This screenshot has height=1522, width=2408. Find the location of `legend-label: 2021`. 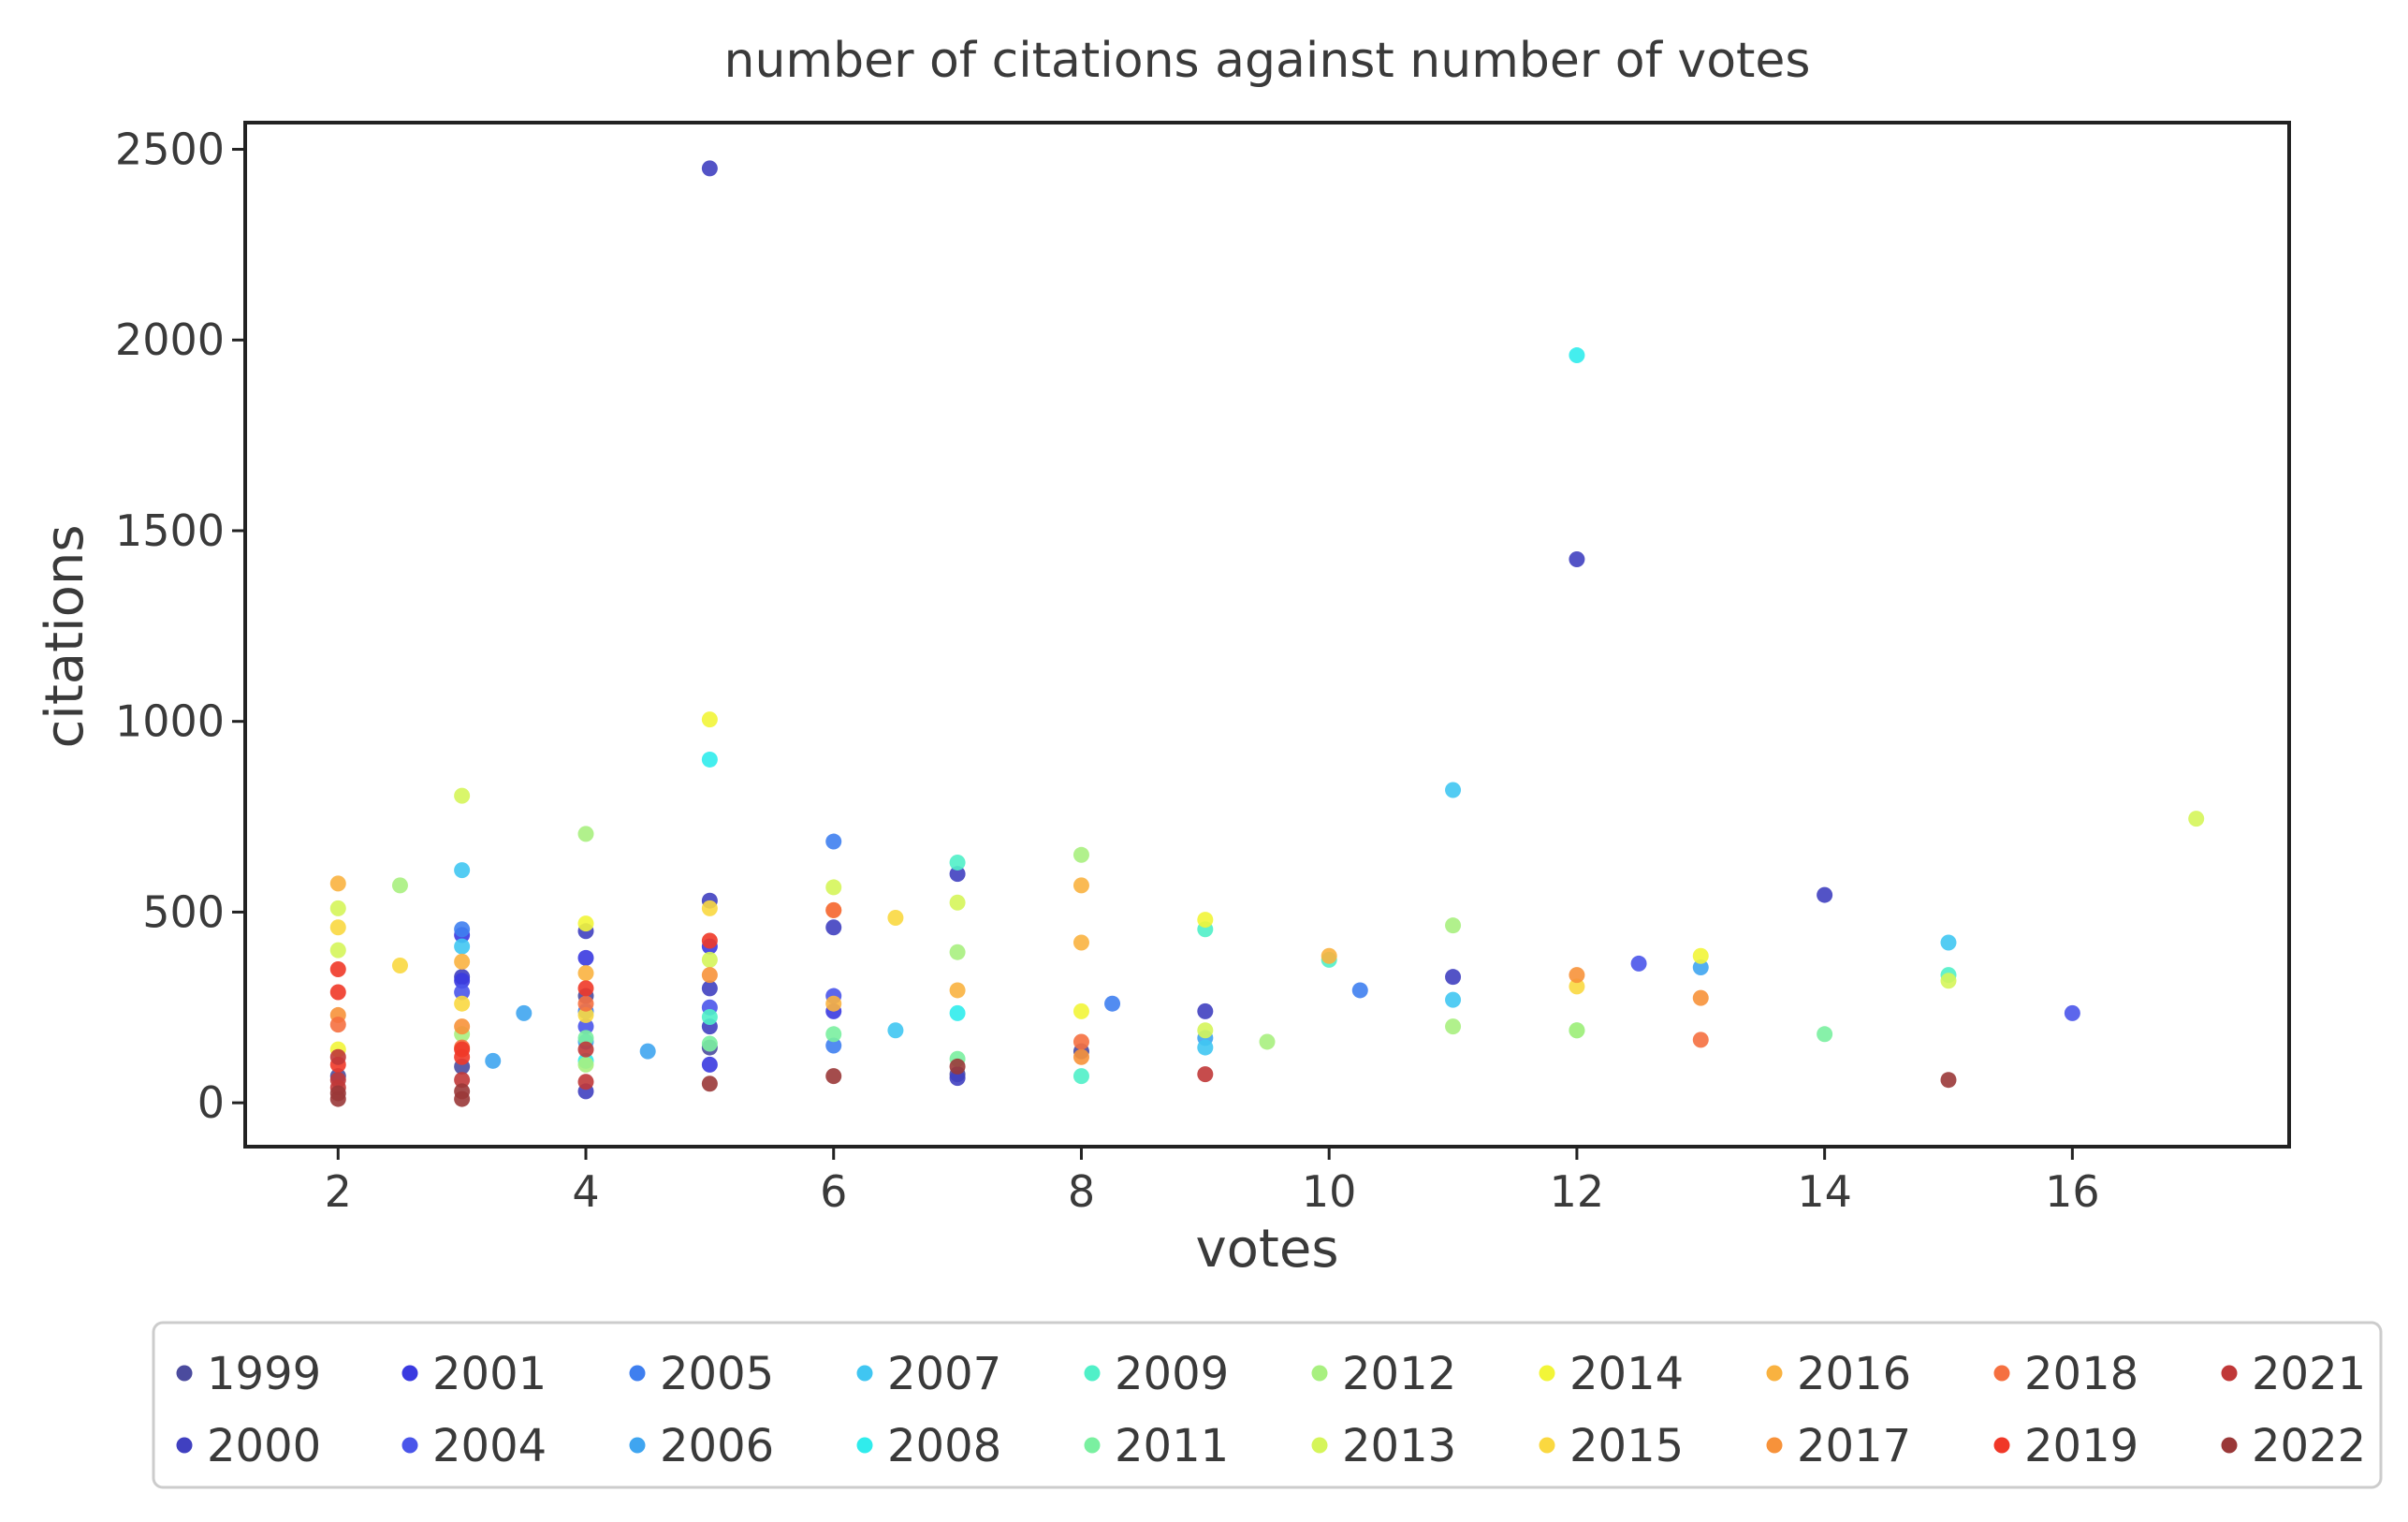

legend-label: 2021 is located at coordinates (2309, 1374).